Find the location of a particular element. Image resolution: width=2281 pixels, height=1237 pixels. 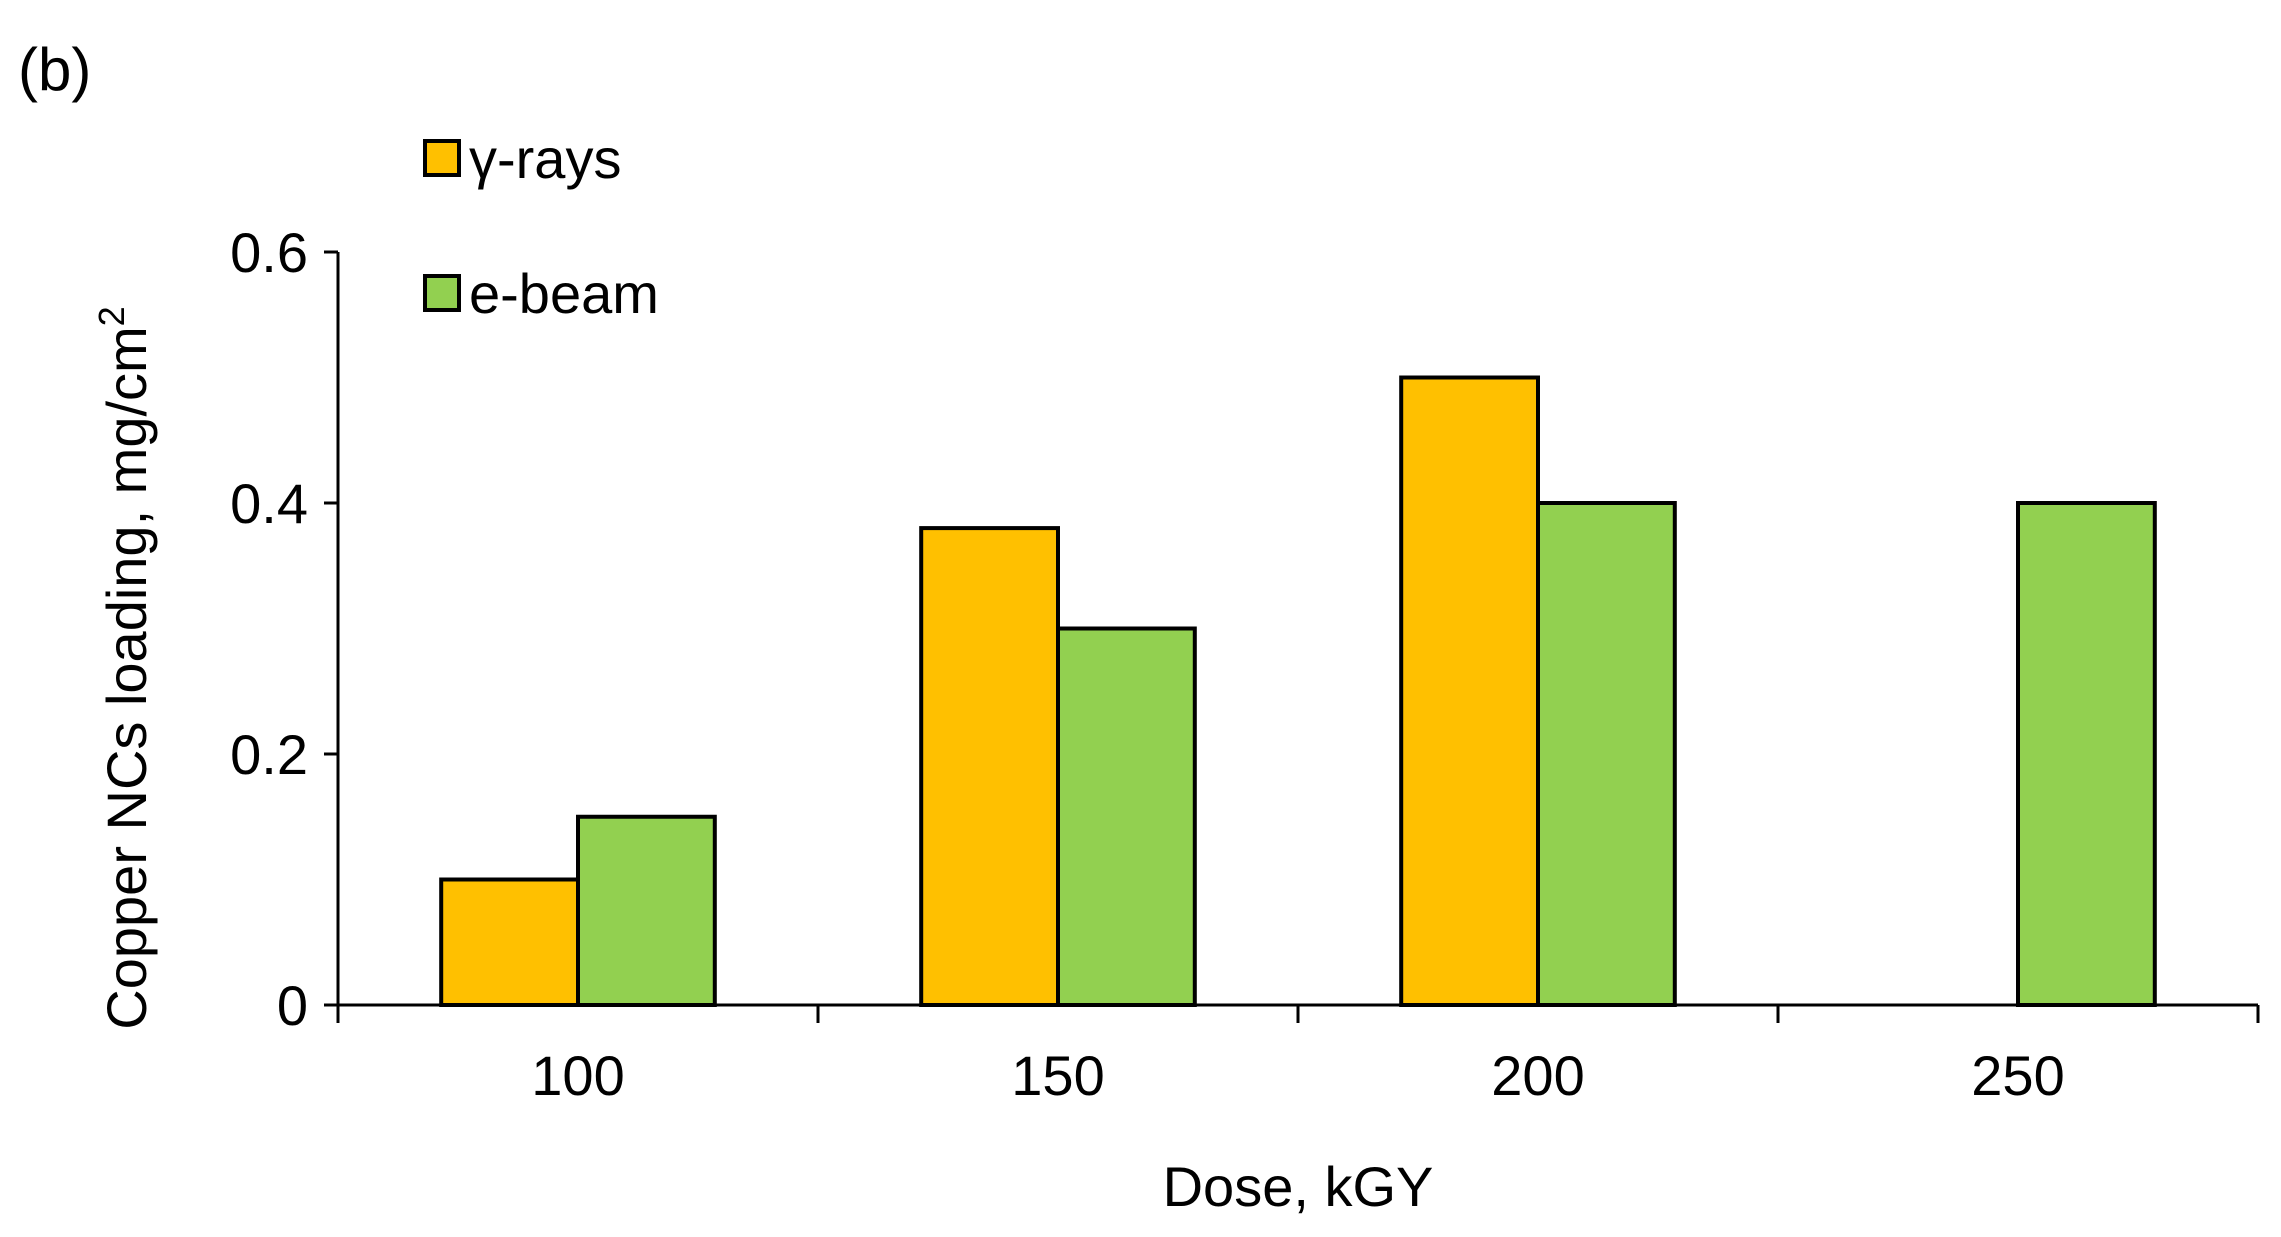

bar--rays-100 is located at coordinates (510, 942).